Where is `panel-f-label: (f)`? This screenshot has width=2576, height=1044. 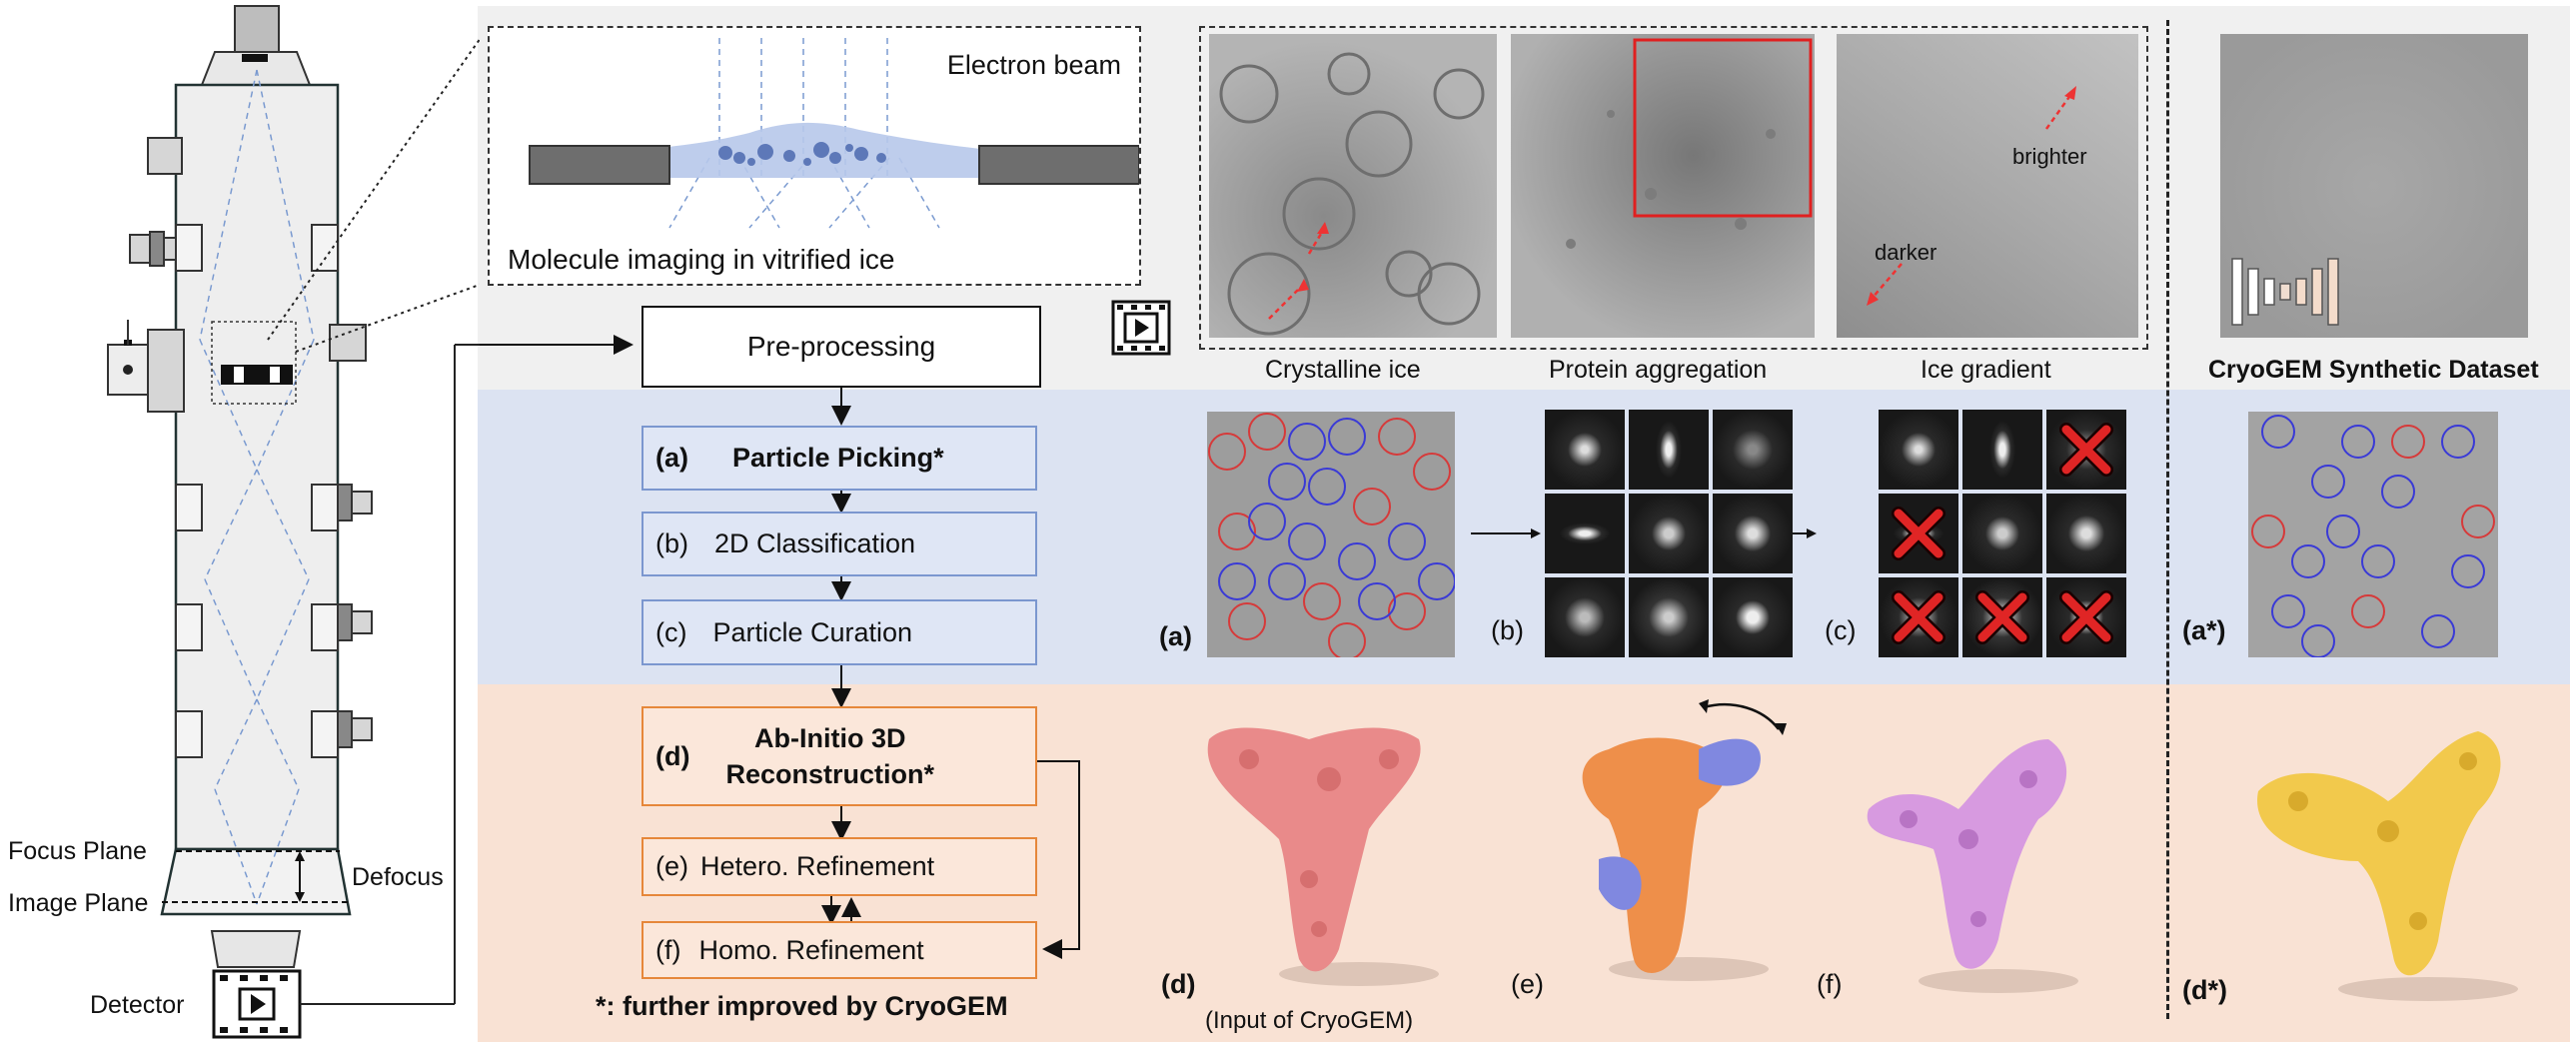 panel-f-label: (f) is located at coordinates (1830, 984).